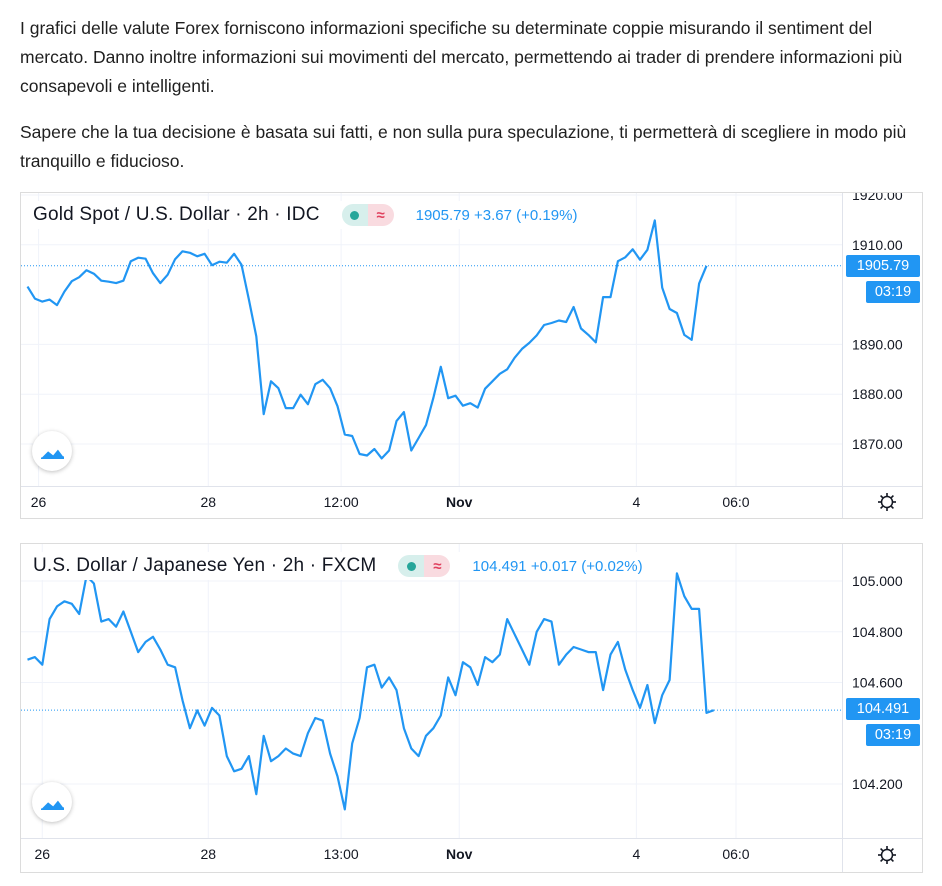 The width and height of the screenshot is (942, 886). I want to click on x-tick-label: 06:0, so click(735, 854).